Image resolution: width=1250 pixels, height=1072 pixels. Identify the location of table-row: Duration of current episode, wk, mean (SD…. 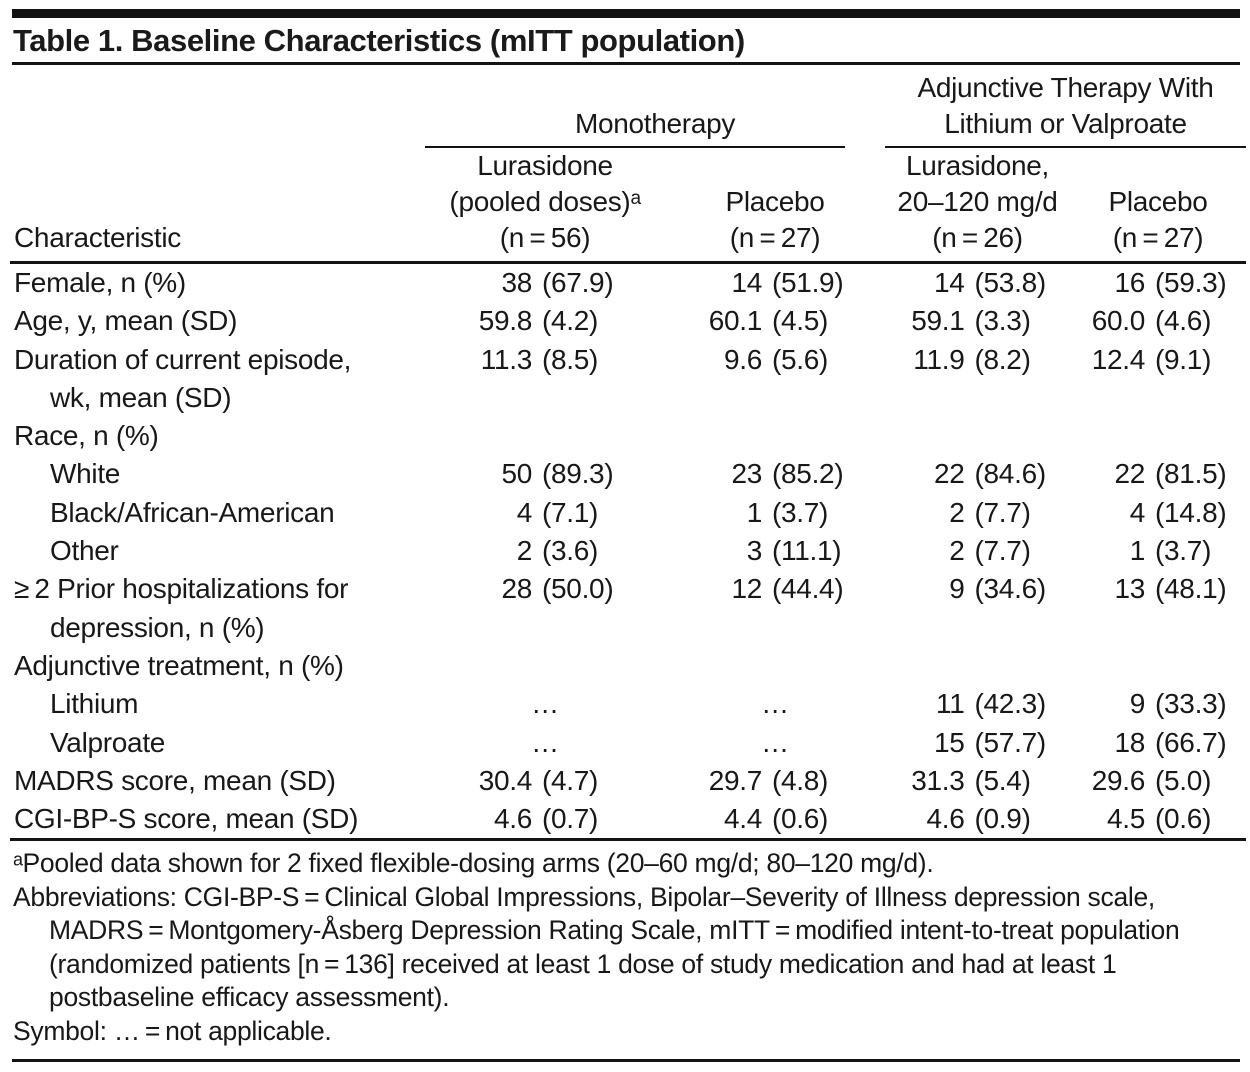
(628, 379).